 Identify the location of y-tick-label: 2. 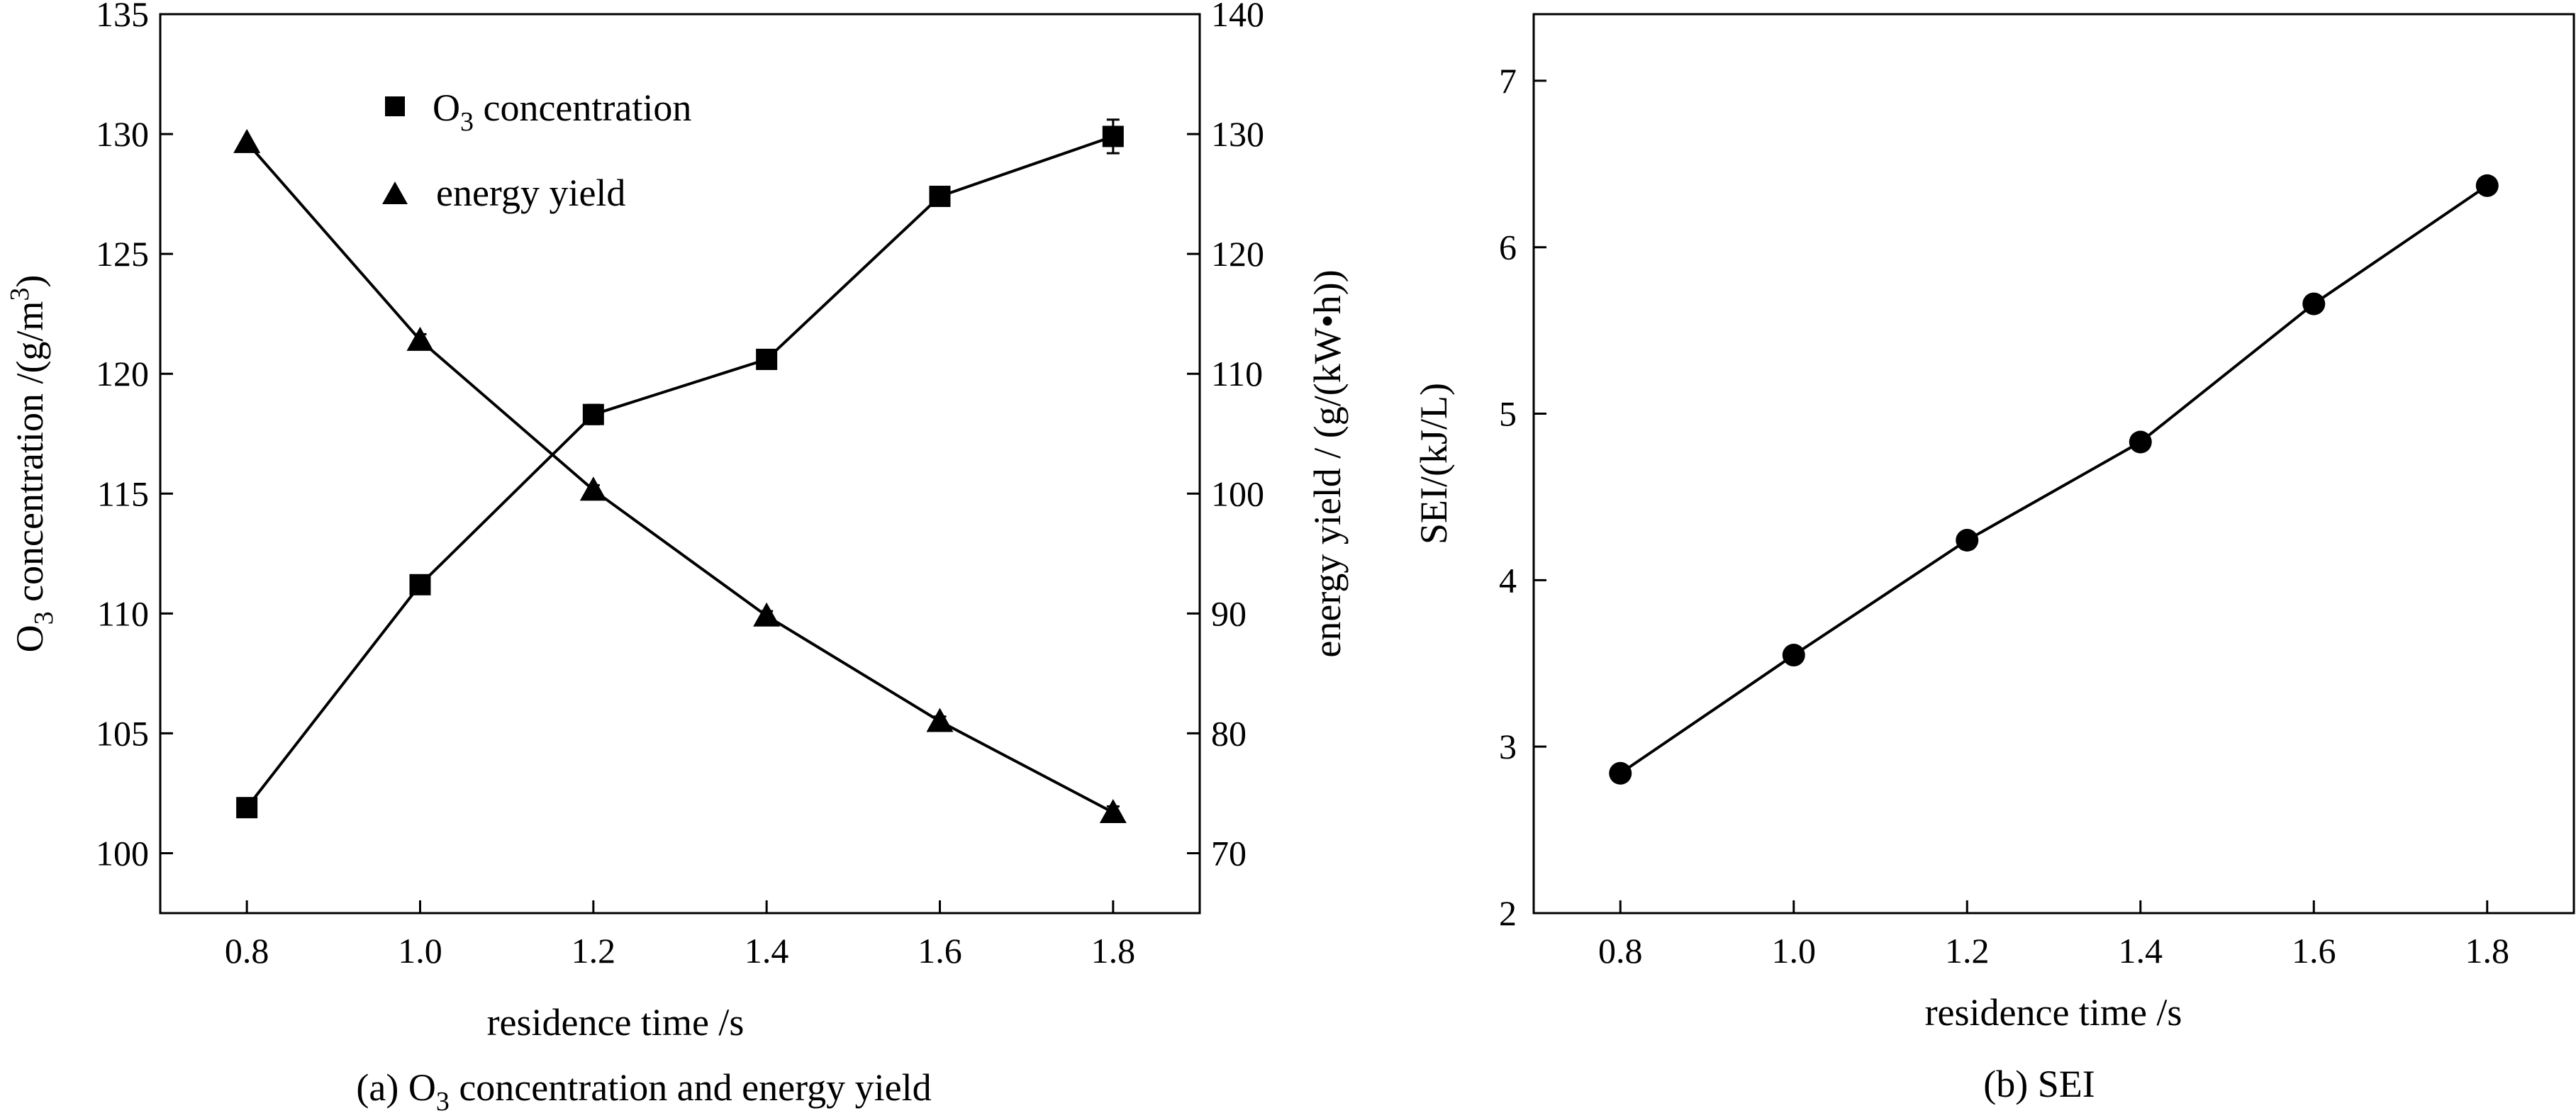
(1508, 913).